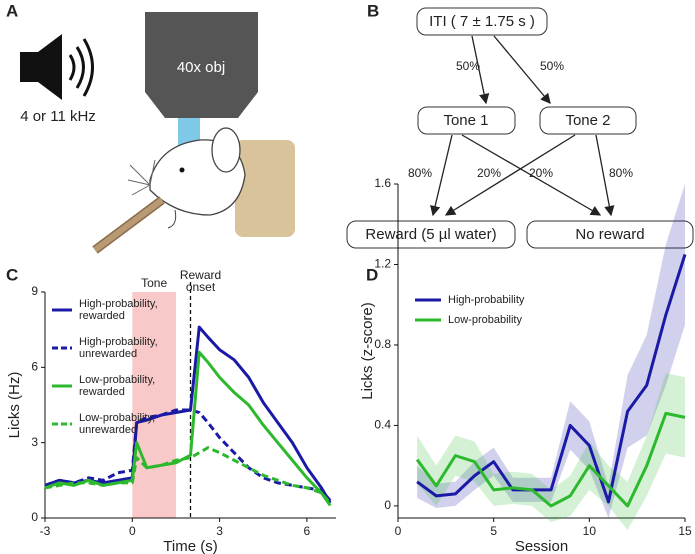 This screenshot has width=695, height=554. Describe the element at coordinates (154, 283) in the screenshot. I see `region-label: Tone` at that location.